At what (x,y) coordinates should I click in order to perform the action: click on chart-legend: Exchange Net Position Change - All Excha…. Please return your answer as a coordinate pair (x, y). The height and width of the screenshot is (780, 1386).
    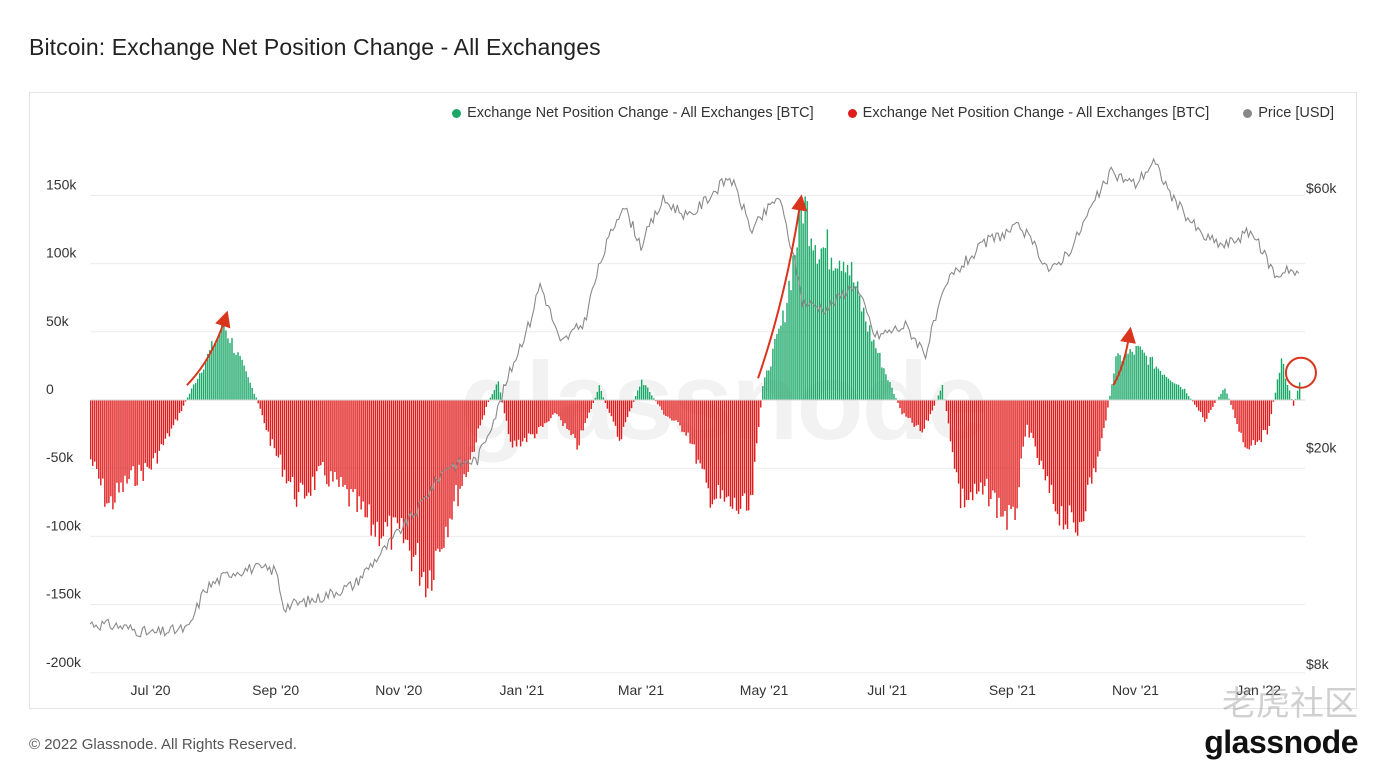
    Looking at the image, I should click on (893, 113).